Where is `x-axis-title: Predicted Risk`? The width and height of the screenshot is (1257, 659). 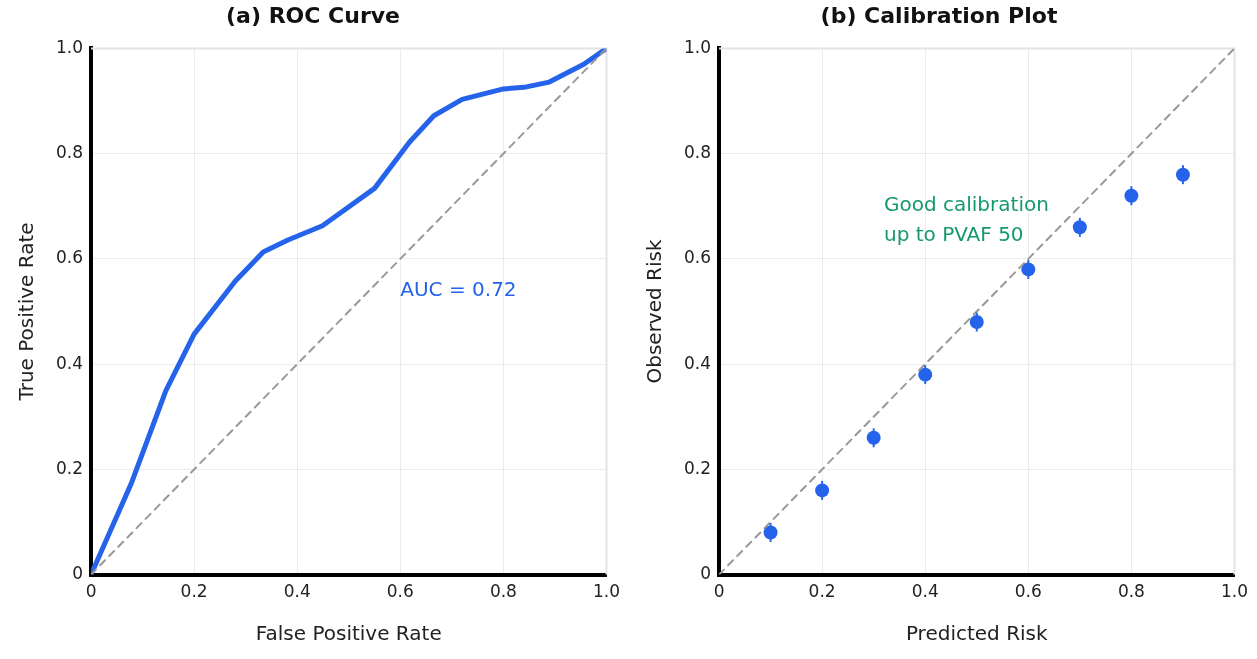
x-axis-title: Predicted Risk is located at coordinates (977, 633).